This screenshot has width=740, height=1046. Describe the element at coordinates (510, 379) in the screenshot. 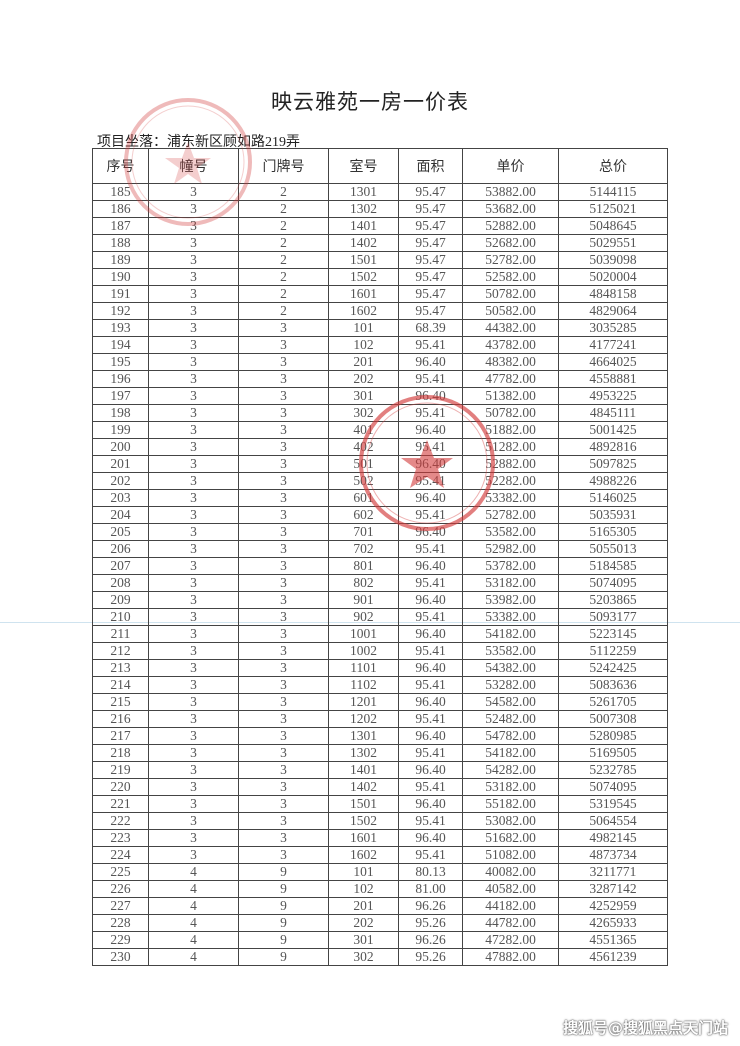

I see `table-cell: 47782.00` at that location.